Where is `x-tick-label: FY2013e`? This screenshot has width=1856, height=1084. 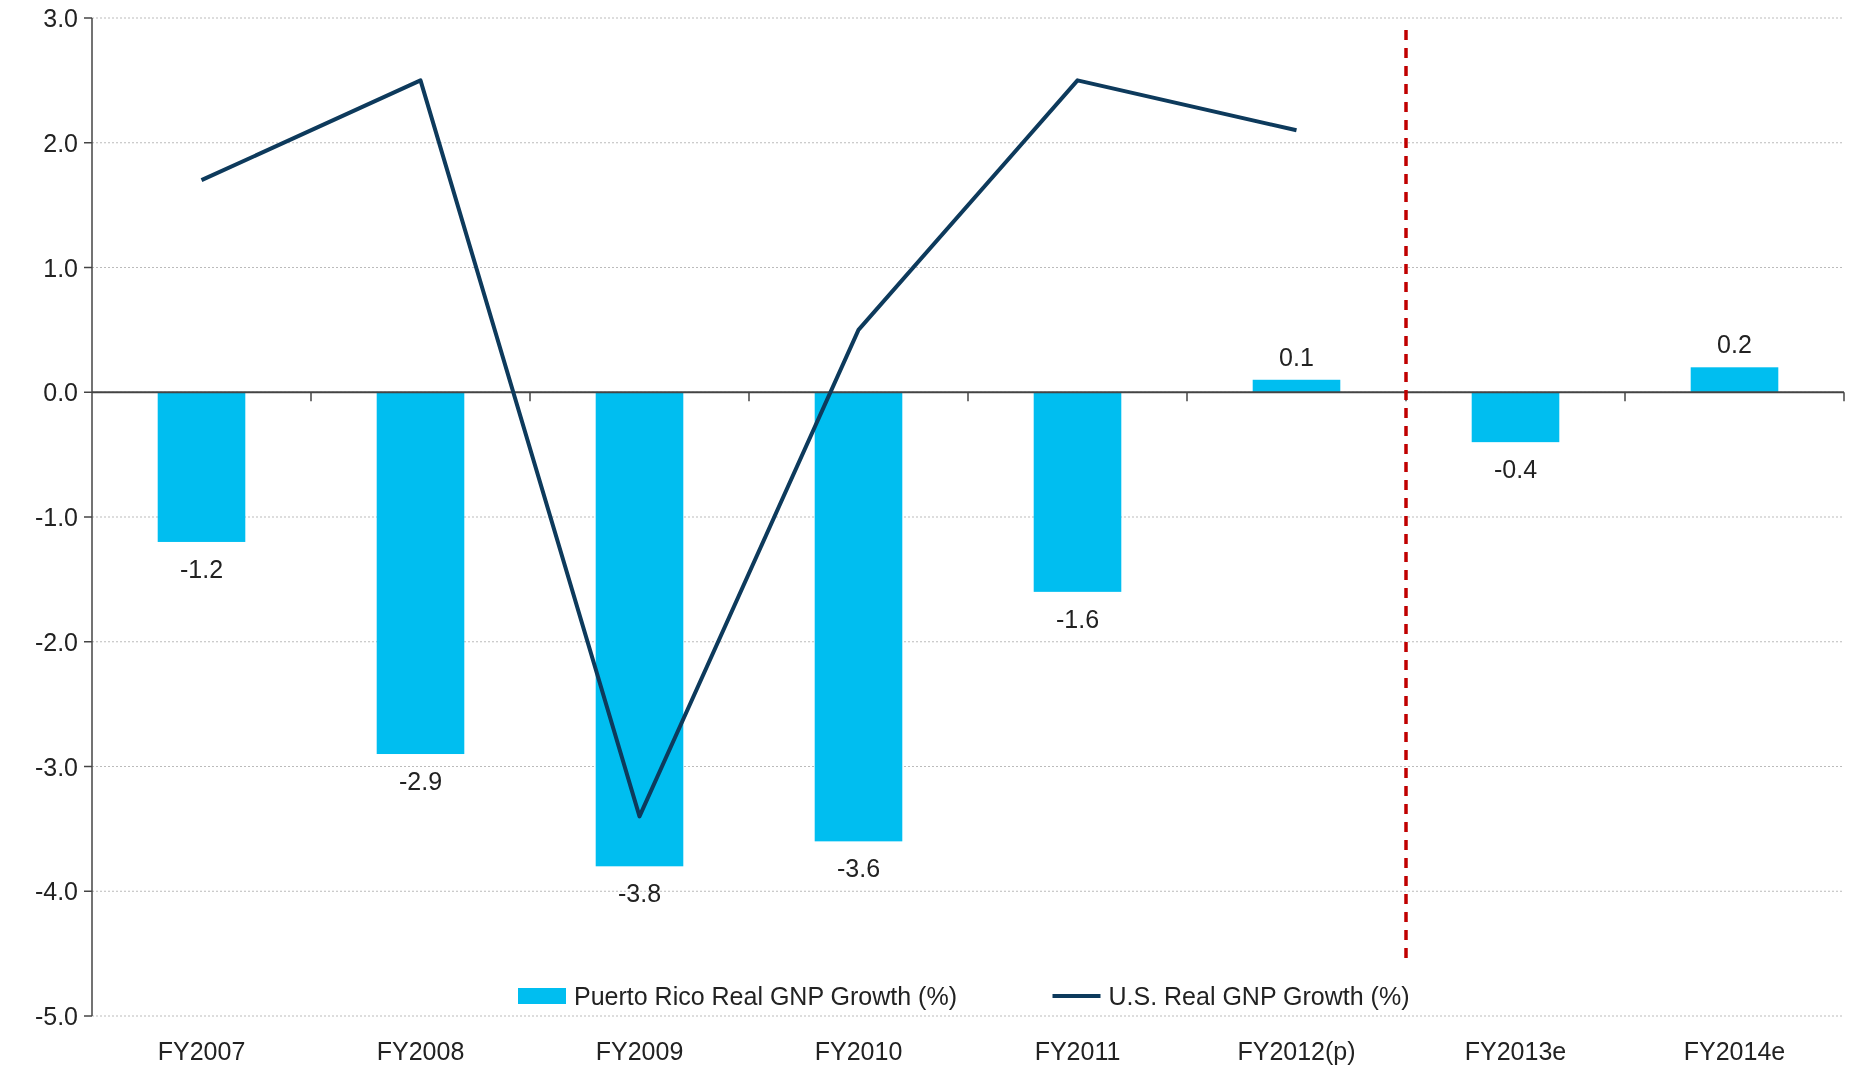
x-tick-label: FY2013e is located at coordinates (1515, 1051).